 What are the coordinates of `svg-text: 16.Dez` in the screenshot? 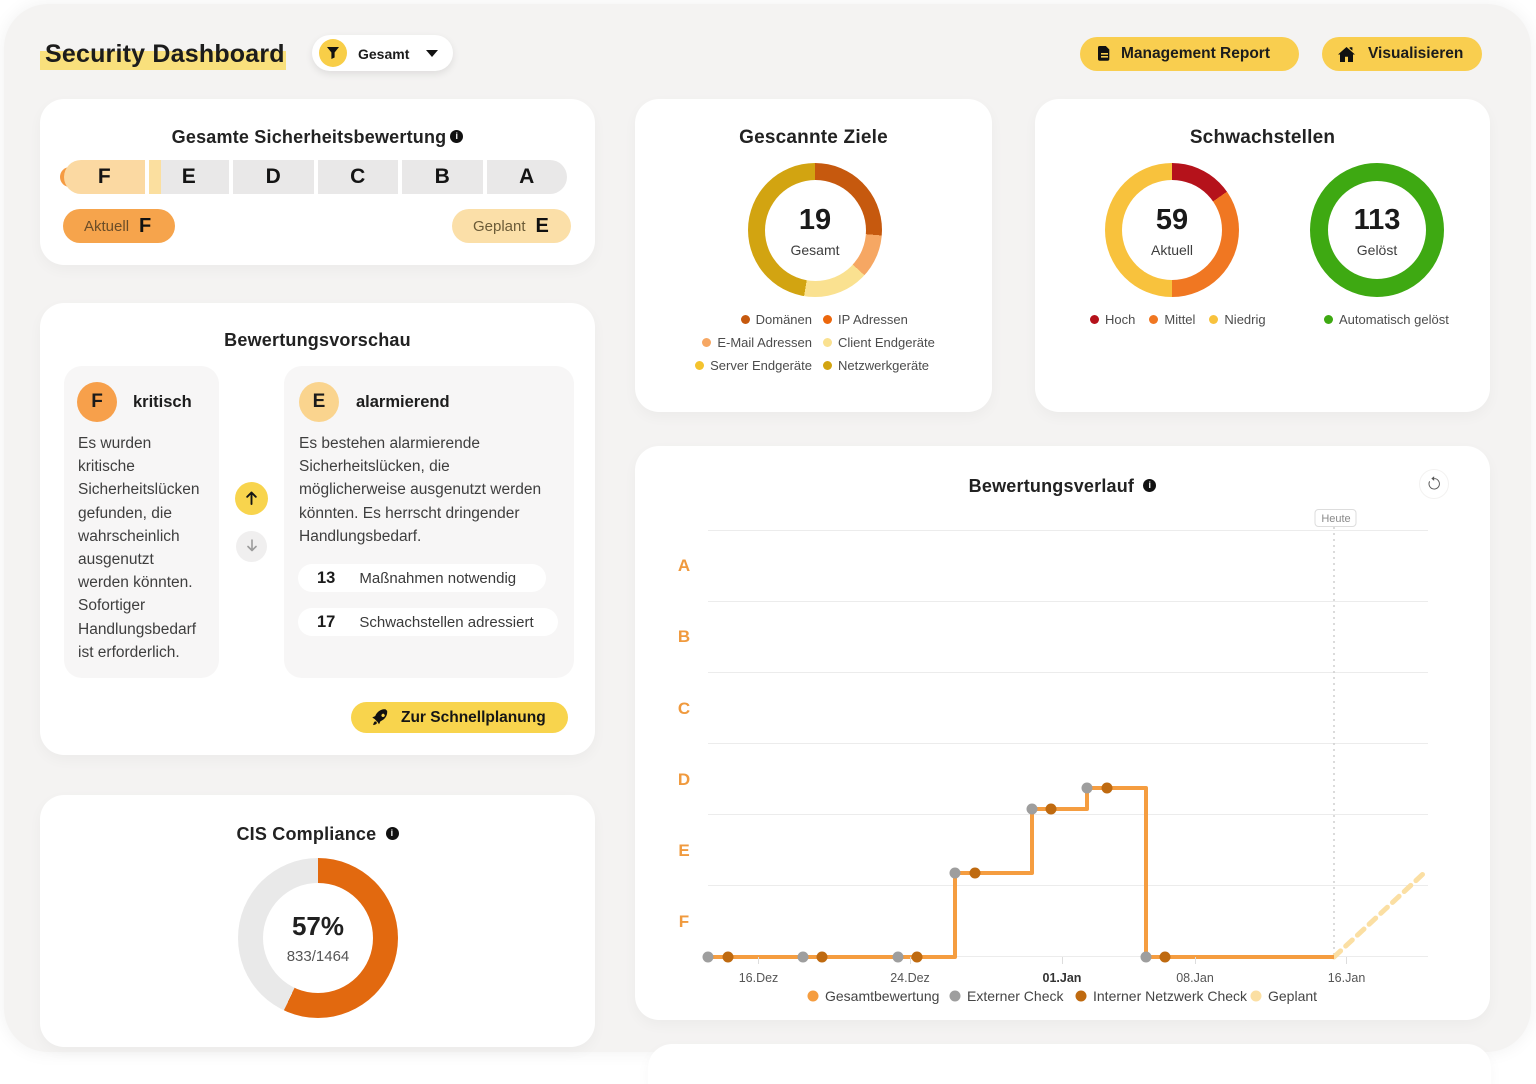 It's located at (759, 978).